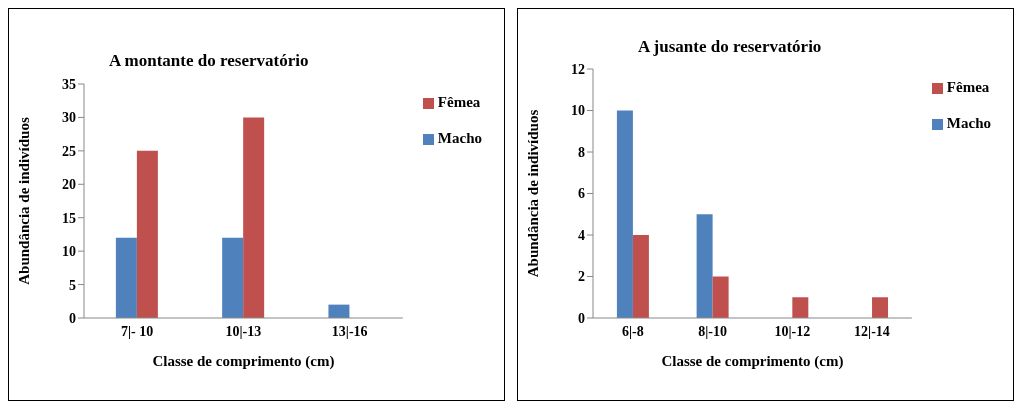 This screenshot has width=1025, height=409. I want to click on y-tick-label: 8, so click(581, 152).